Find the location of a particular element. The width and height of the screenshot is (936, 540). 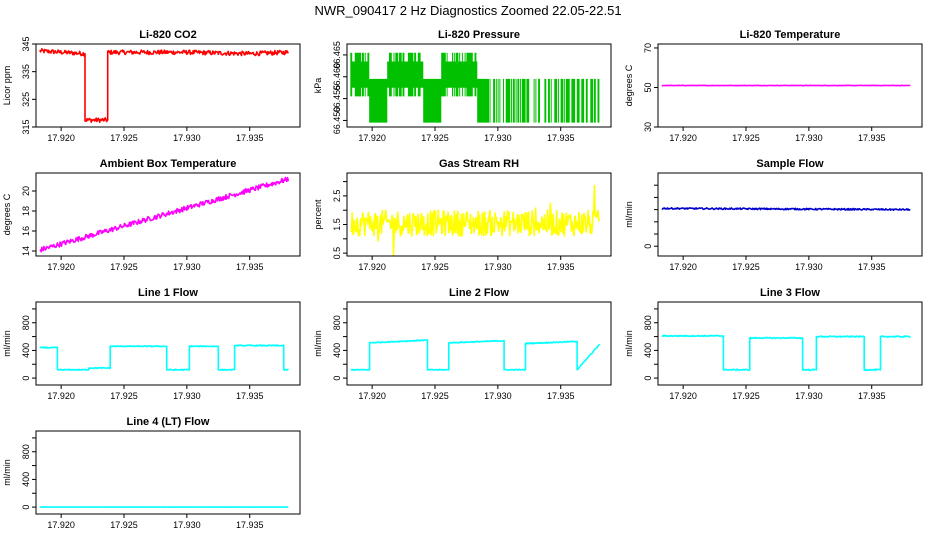

y-tick-label: 66.450 is located at coordinates (337, 121).